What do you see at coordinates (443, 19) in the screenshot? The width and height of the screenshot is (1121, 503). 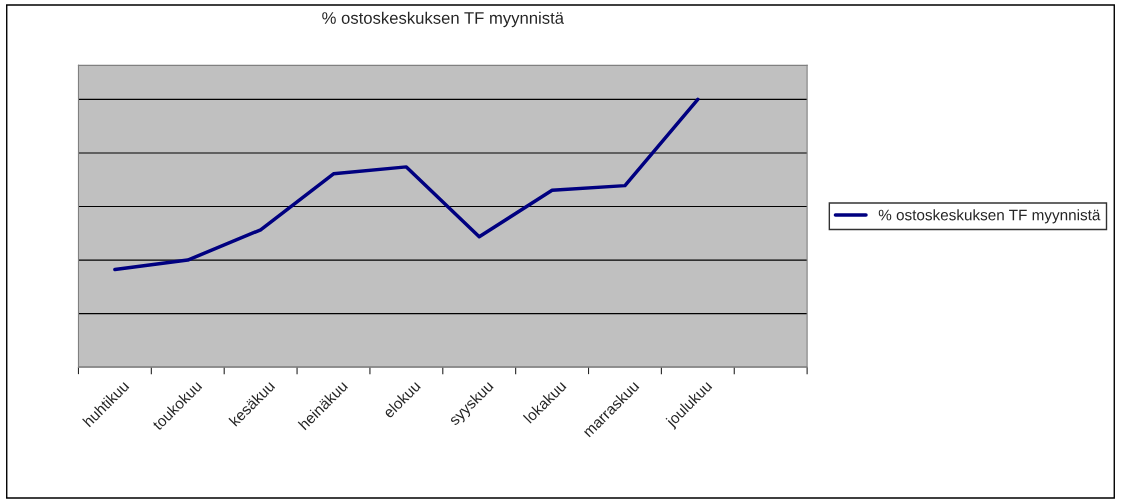 I see `chart-title: % ostoskeskuksen TF myynnistä` at bounding box center [443, 19].